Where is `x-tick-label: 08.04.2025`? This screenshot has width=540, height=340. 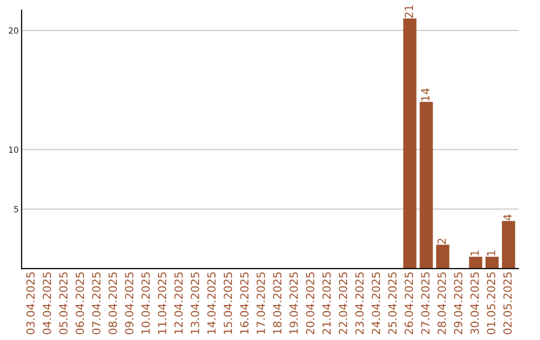
x-tick-label: 08.04.2025 is located at coordinates (112, 303).